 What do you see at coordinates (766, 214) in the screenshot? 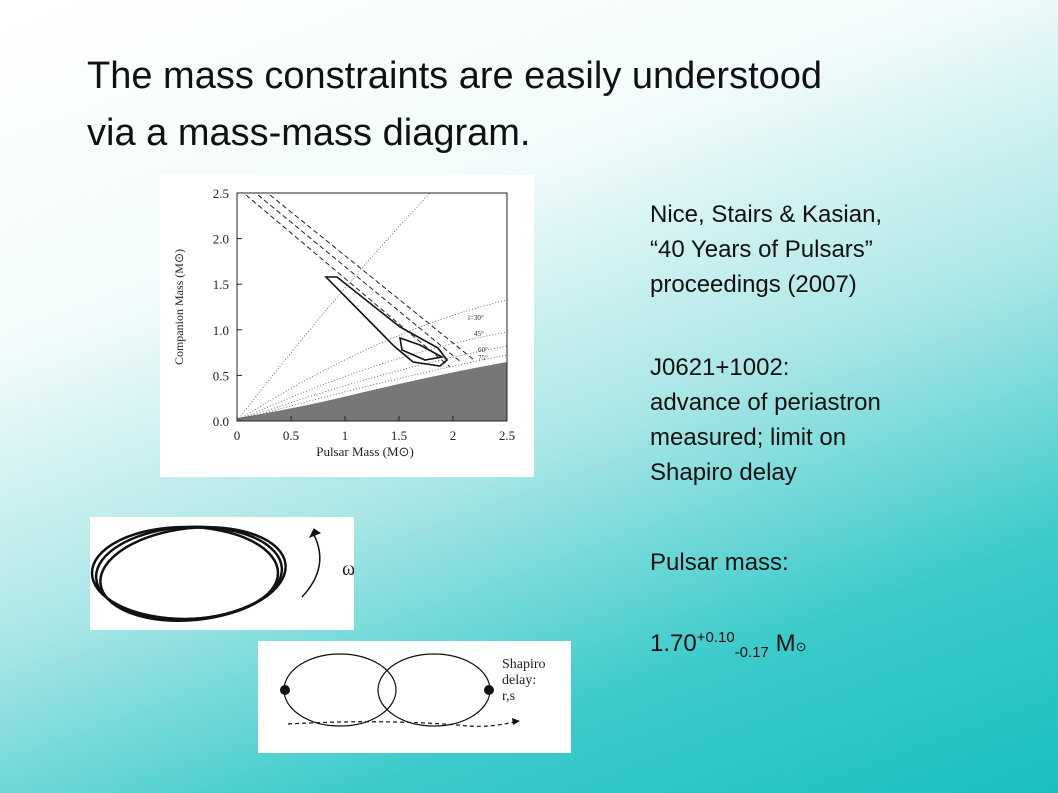
I see `text-line: Nice, Stairs & Kasian,` at bounding box center [766, 214].